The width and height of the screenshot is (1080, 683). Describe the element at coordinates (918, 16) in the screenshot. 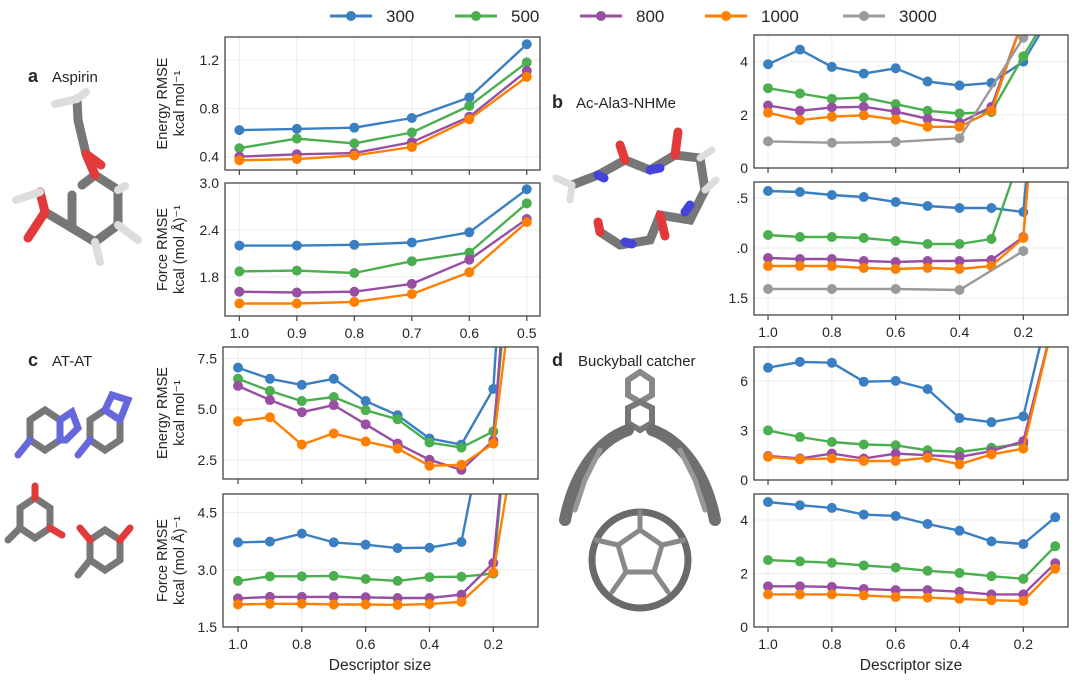

I see `legend-label: 3000` at that location.